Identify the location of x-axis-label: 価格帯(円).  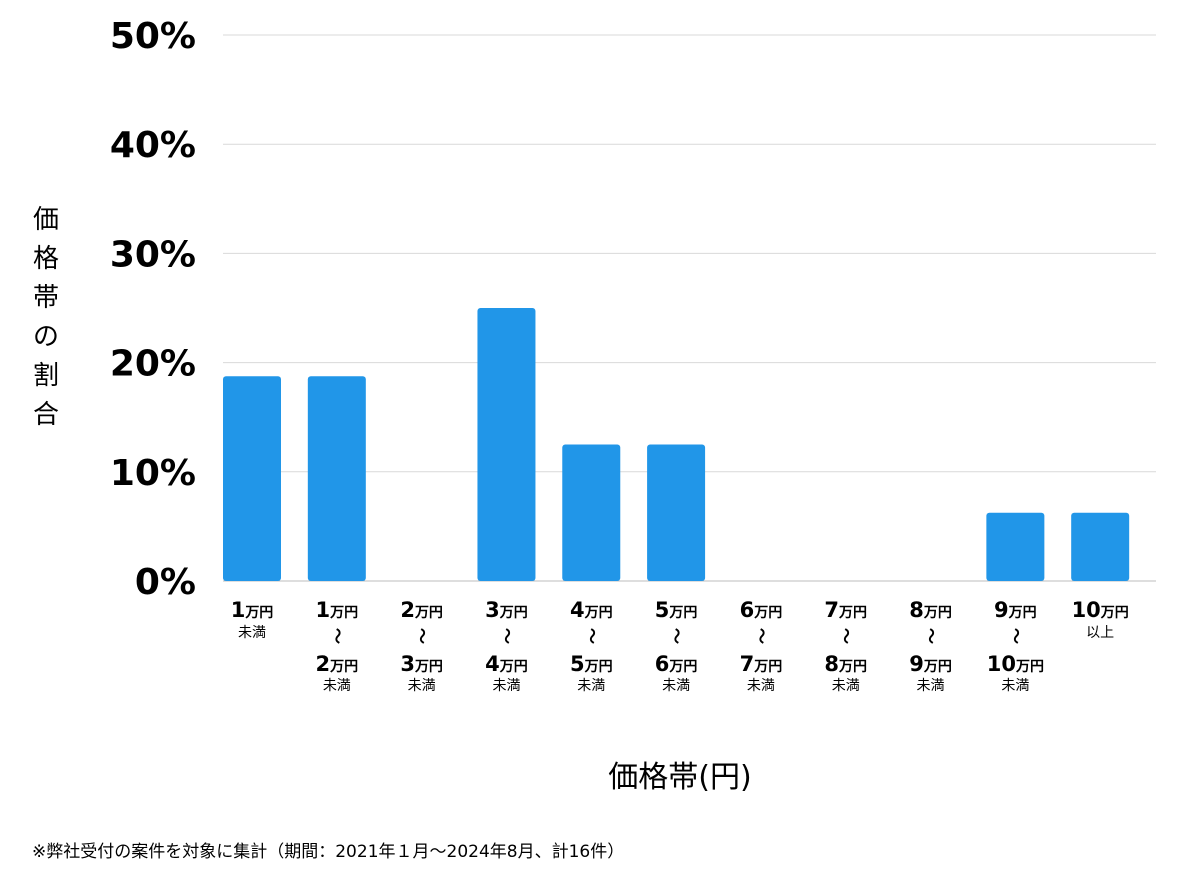
(679, 777).